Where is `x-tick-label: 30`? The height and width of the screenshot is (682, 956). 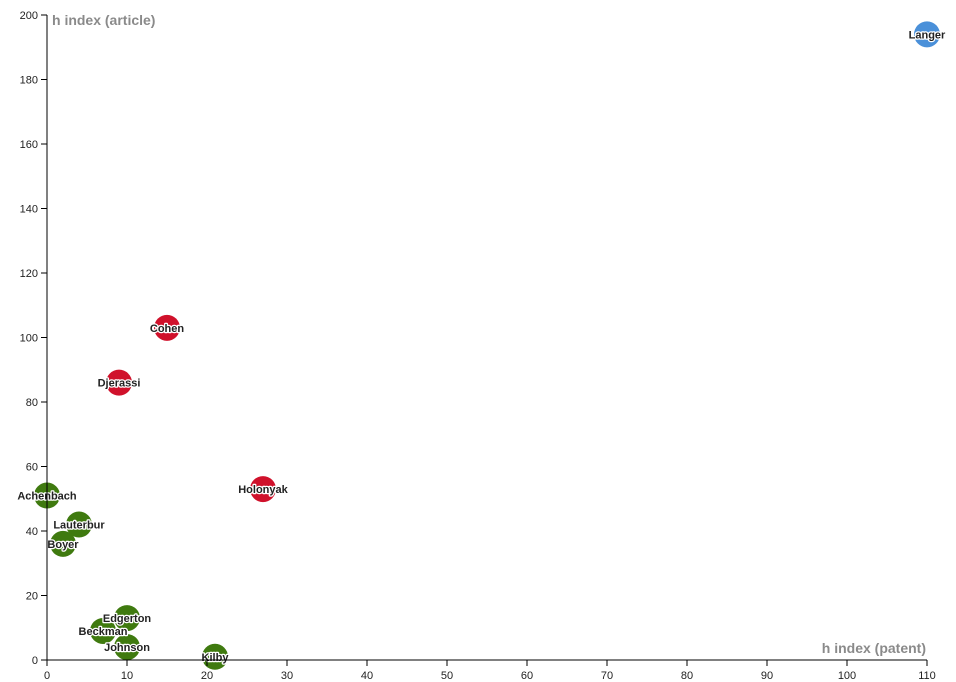 x-tick-label: 30 is located at coordinates (287, 676).